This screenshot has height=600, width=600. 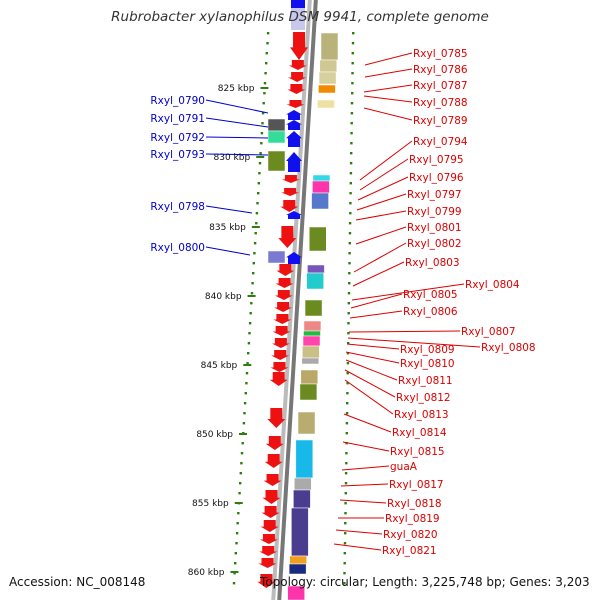 I want to click on reverse-gene-label: Rxyl_0815, so click(x=417, y=452).